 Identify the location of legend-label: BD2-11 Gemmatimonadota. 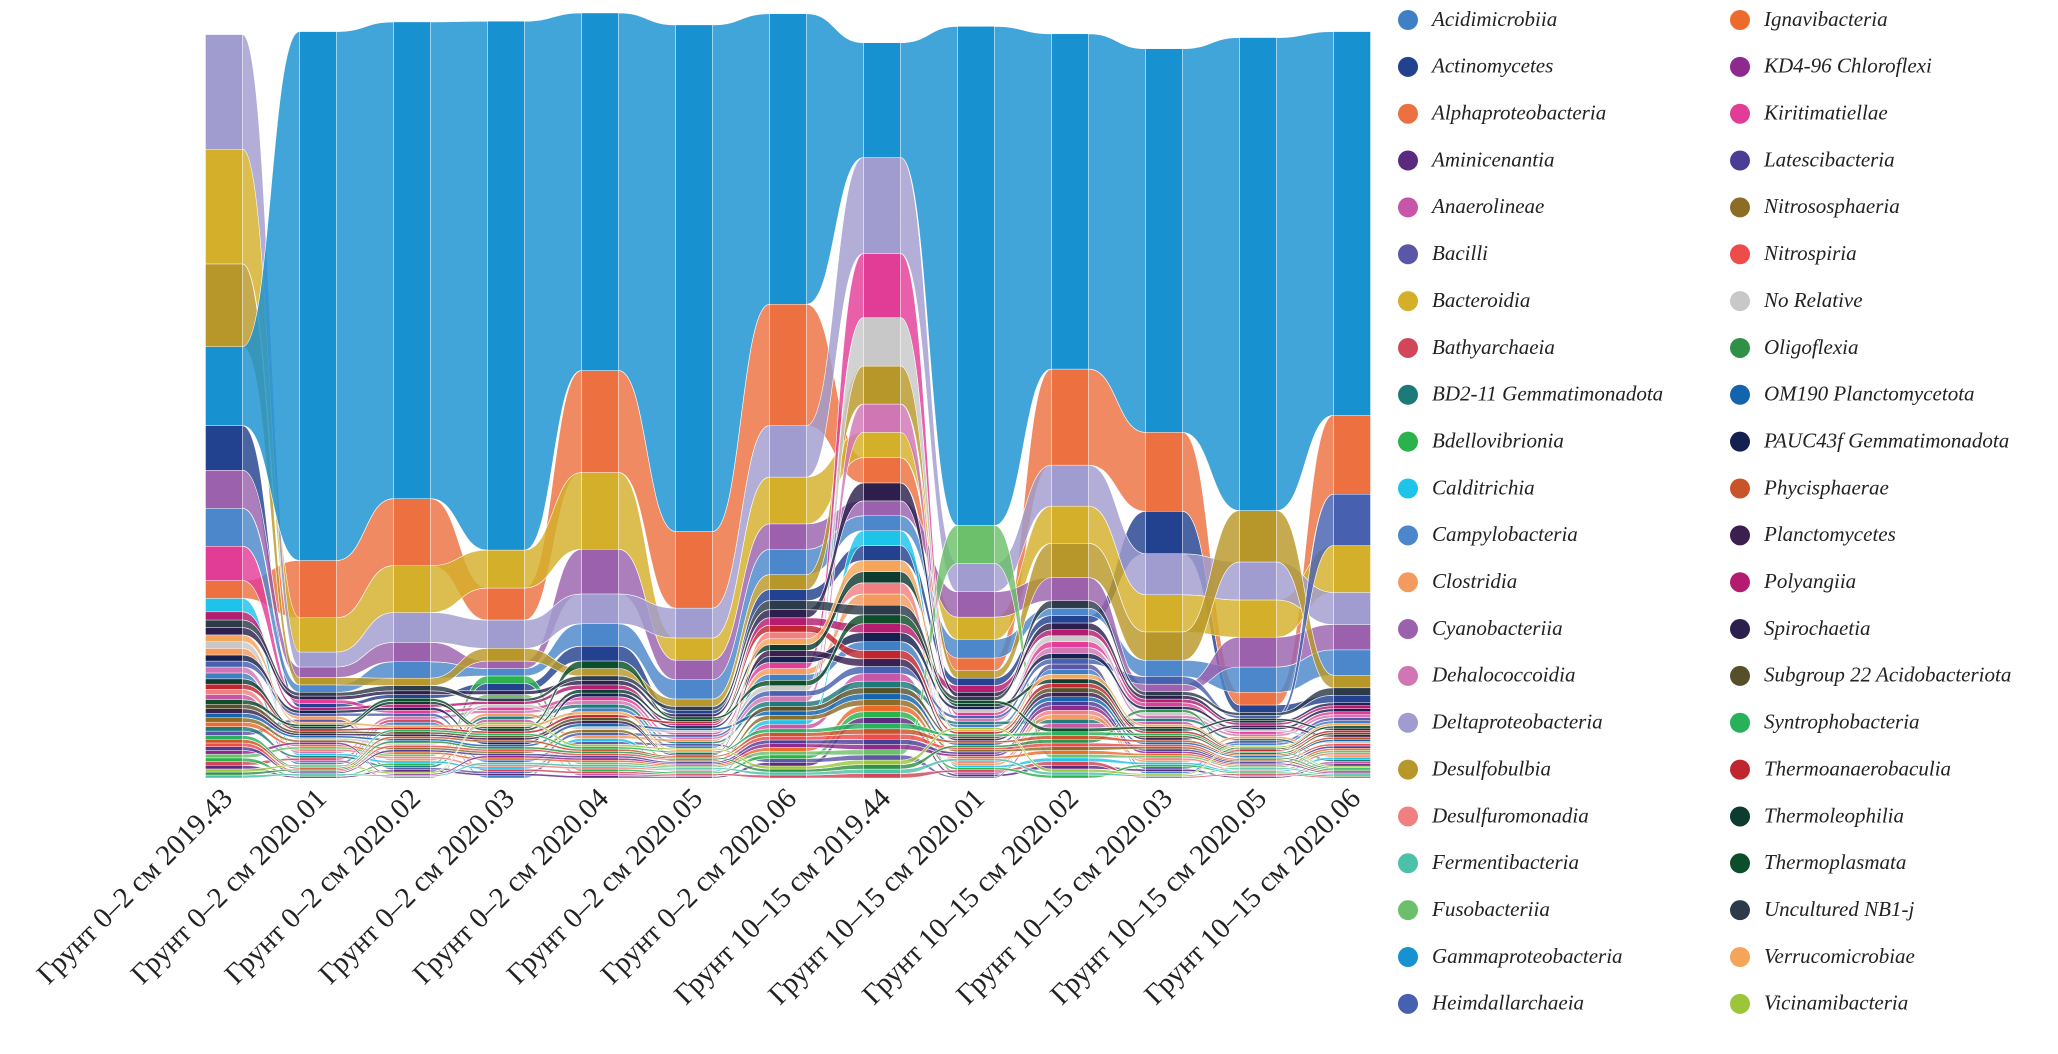
(1547, 394).